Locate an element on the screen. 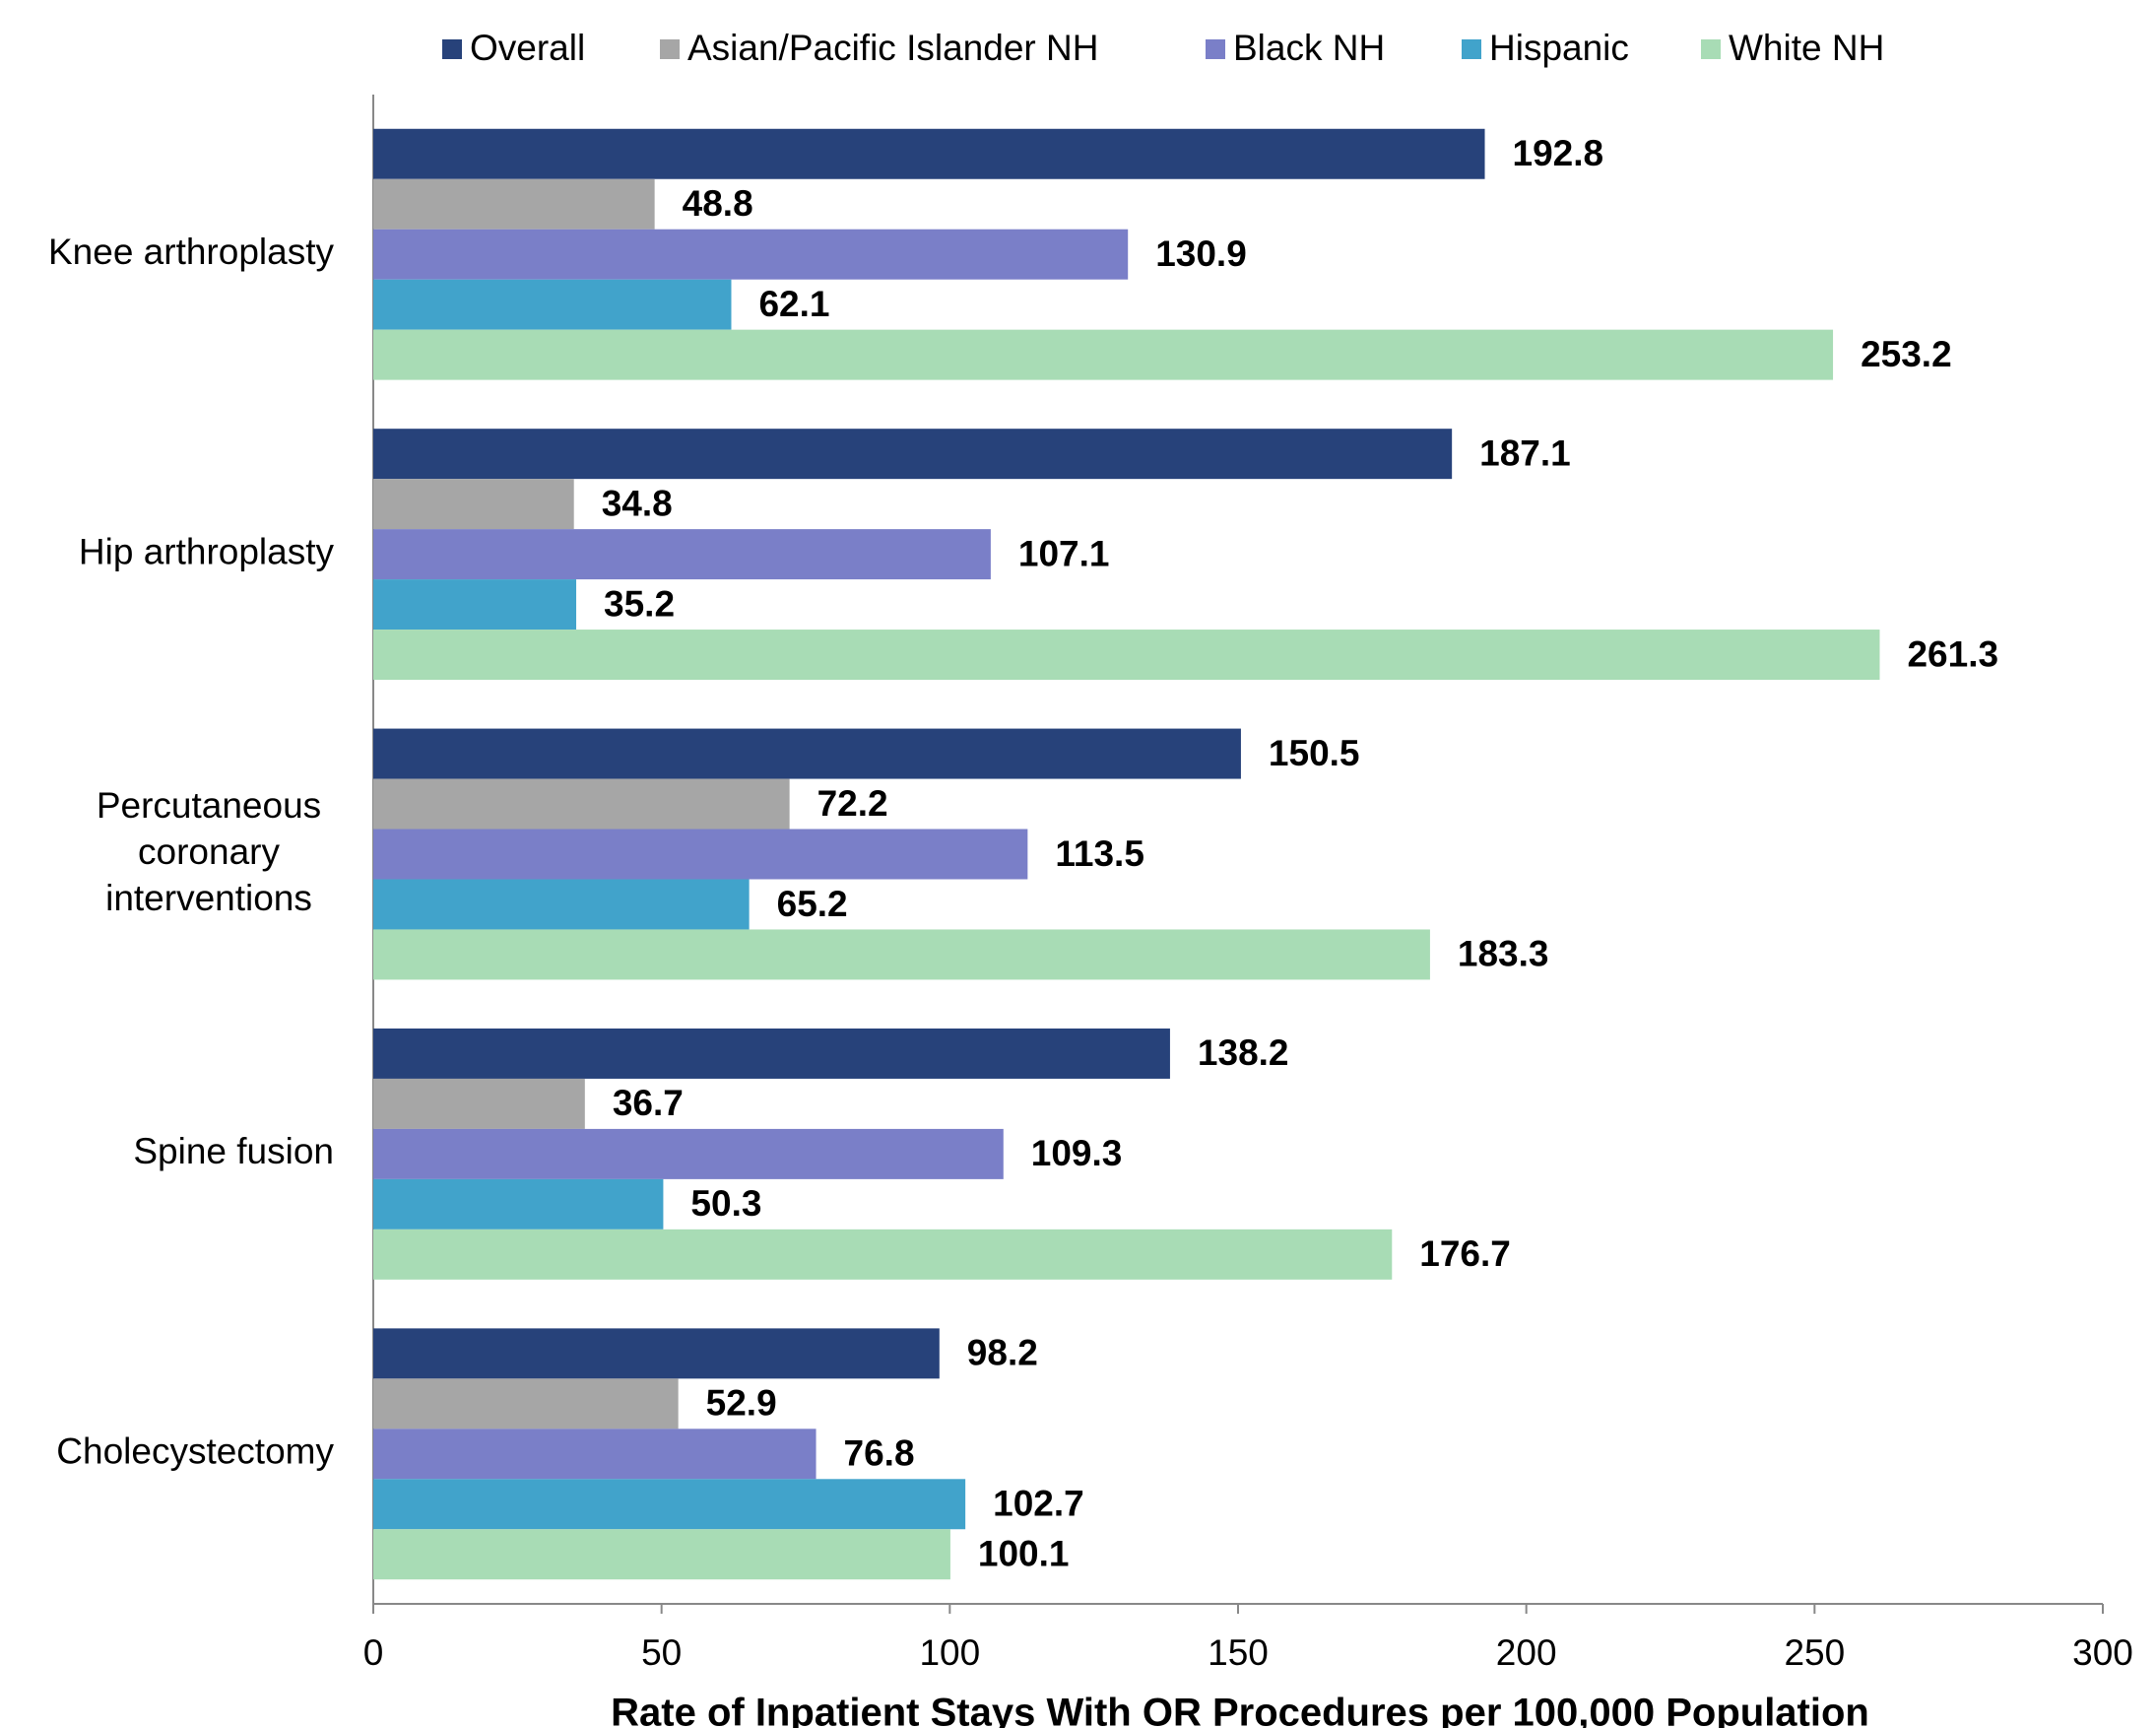 The height and width of the screenshot is (1728, 2156). x-tick-label: 100 is located at coordinates (950, 1652).